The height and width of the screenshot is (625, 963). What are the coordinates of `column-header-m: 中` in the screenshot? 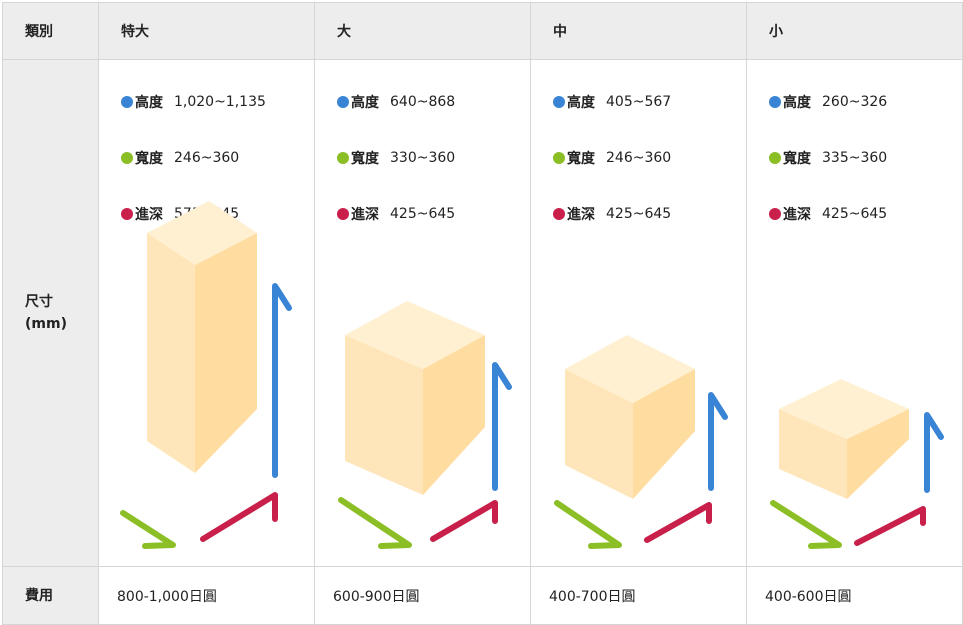 It's located at (638, 31).